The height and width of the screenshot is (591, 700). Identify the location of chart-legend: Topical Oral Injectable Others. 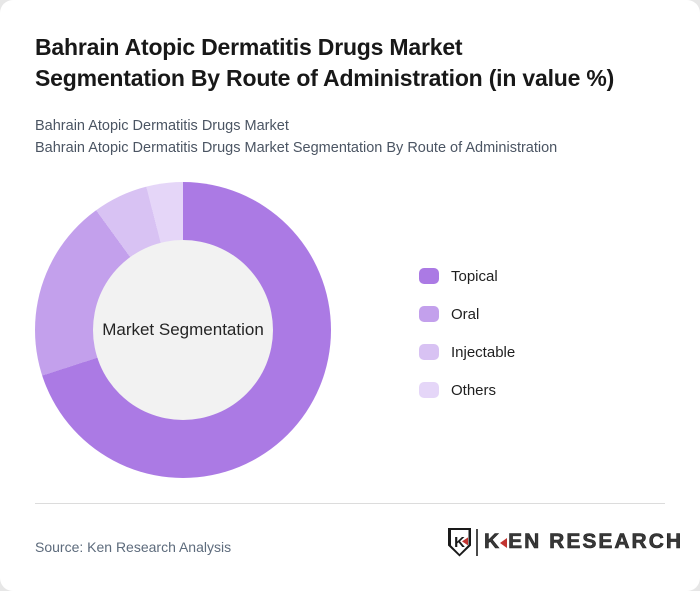
(467, 343).